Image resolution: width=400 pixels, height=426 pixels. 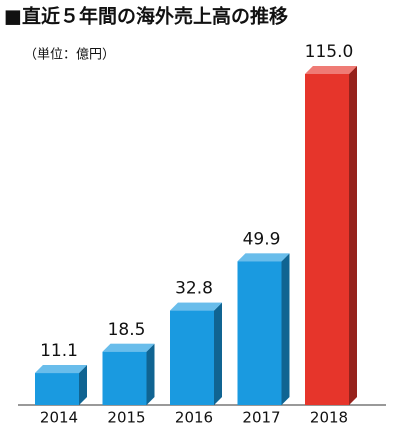 I want to click on value-label: 115.0, so click(x=329, y=52).